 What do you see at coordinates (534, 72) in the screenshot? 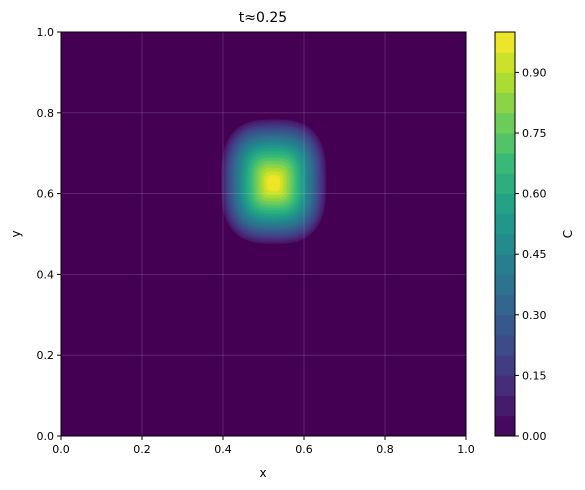
I see `colorbar-tick-label: 0.90` at bounding box center [534, 72].